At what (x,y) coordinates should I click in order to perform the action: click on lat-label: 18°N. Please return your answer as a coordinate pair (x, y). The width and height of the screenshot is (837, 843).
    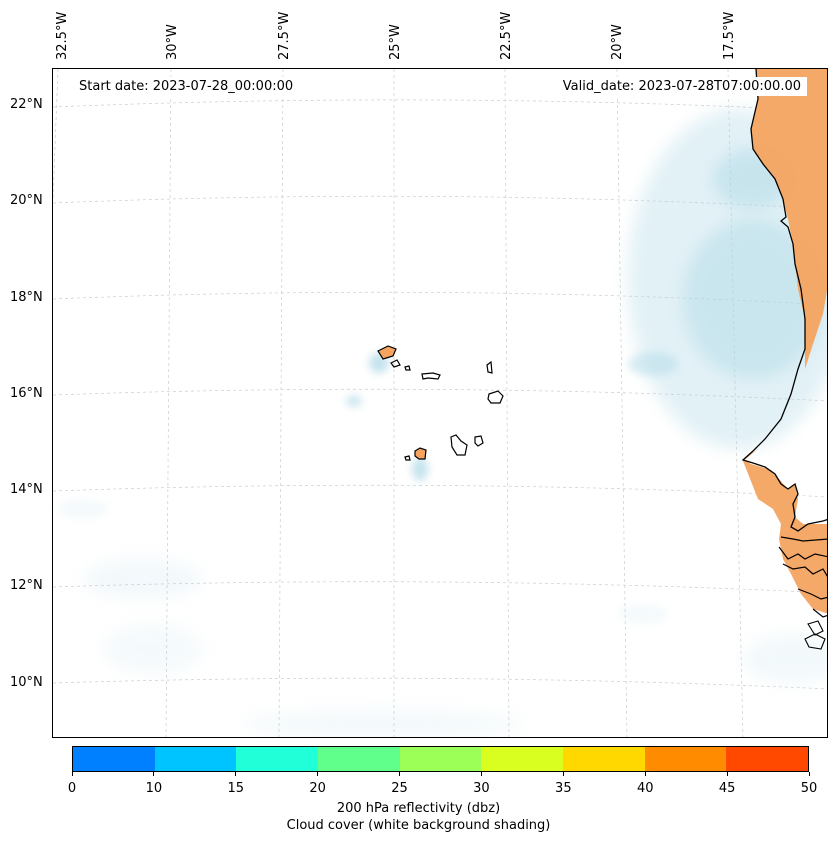
    Looking at the image, I should click on (26, 297).